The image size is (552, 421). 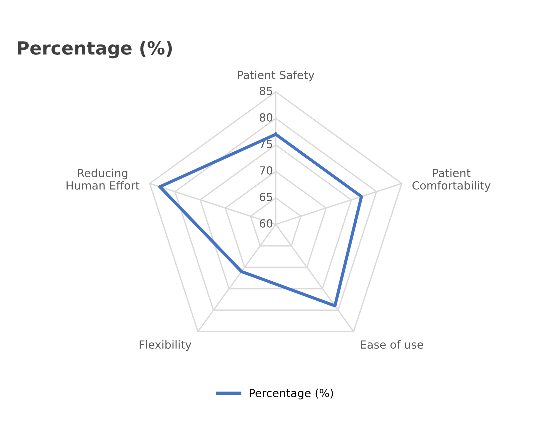 I want to click on y-tick-label: 70, so click(x=266, y=170).